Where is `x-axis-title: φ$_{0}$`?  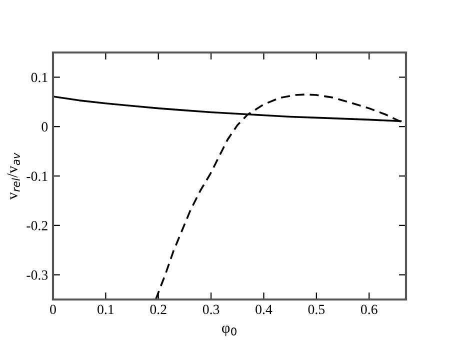
x-axis-title: φ$_{0}$ is located at coordinates (229, 331).